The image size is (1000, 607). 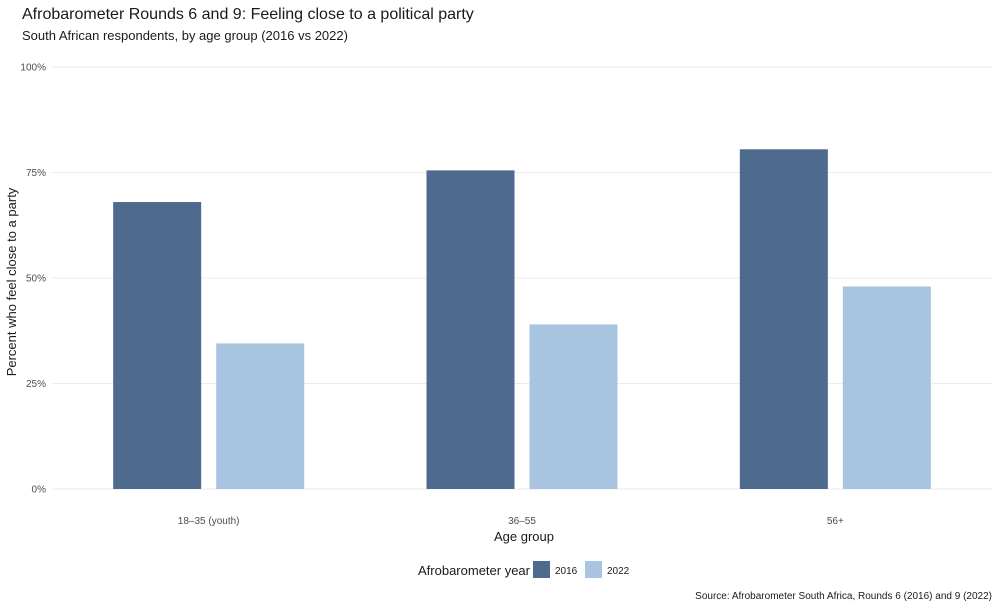 What do you see at coordinates (541, 569) in the screenshot?
I see `legend-swatch-2016` at bounding box center [541, 569].